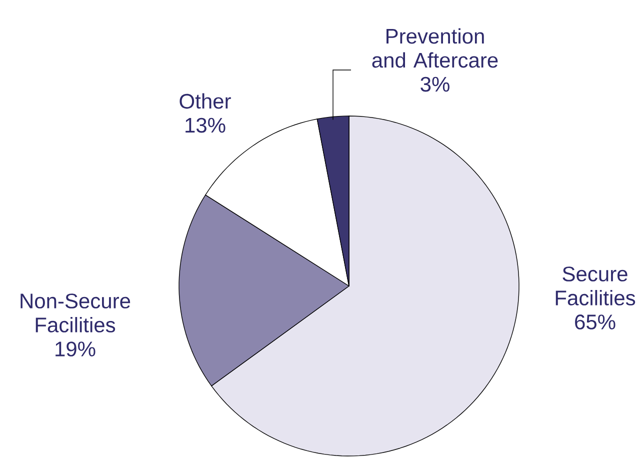 The height and width of the screenshot is (458, 644). Describe the element at coordinates (435, 84) in the screenshot. I see `data-label: 3%` at that location.